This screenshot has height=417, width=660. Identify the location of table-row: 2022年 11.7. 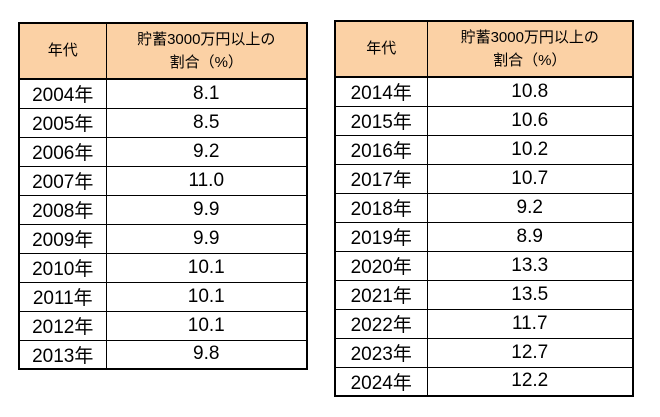
(484, 323).